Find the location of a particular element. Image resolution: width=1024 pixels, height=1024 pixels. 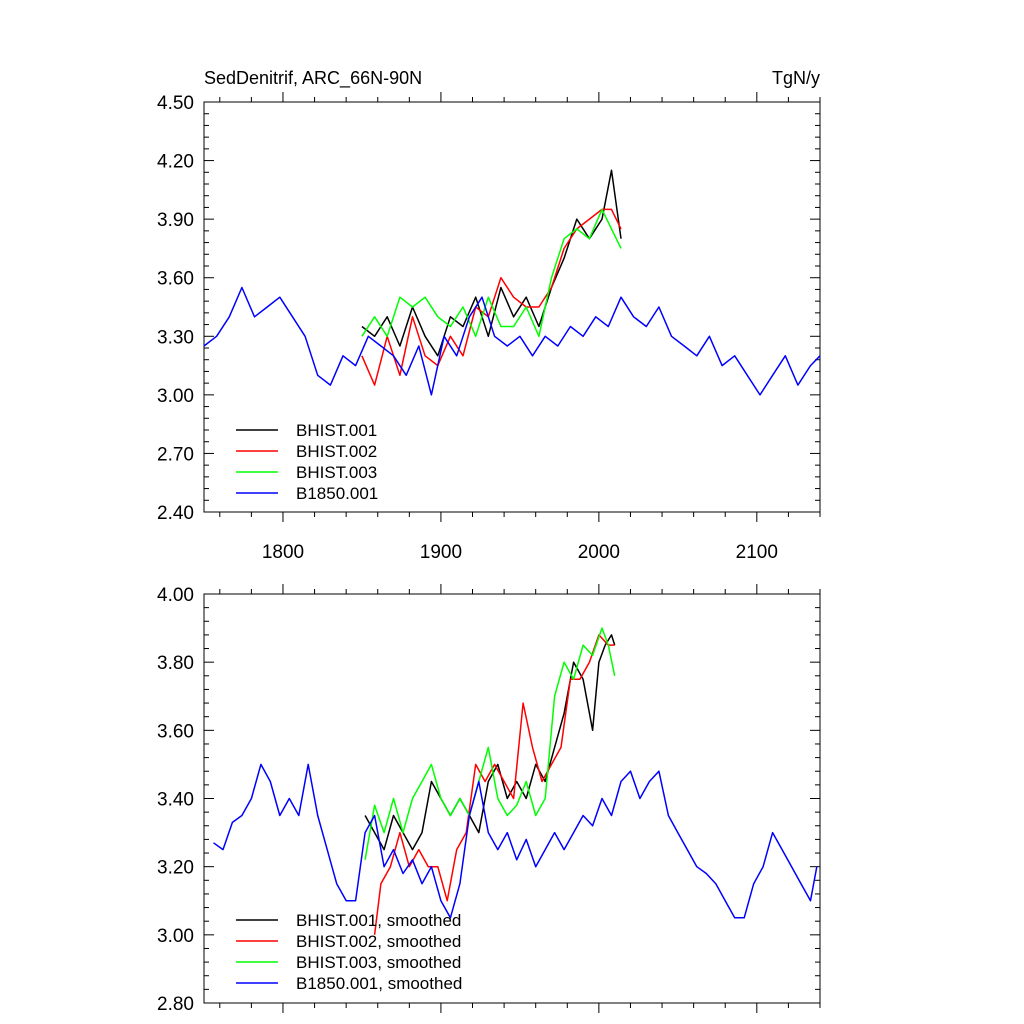

y-tick-label: 3.30 is located at coordinates (175, 337).